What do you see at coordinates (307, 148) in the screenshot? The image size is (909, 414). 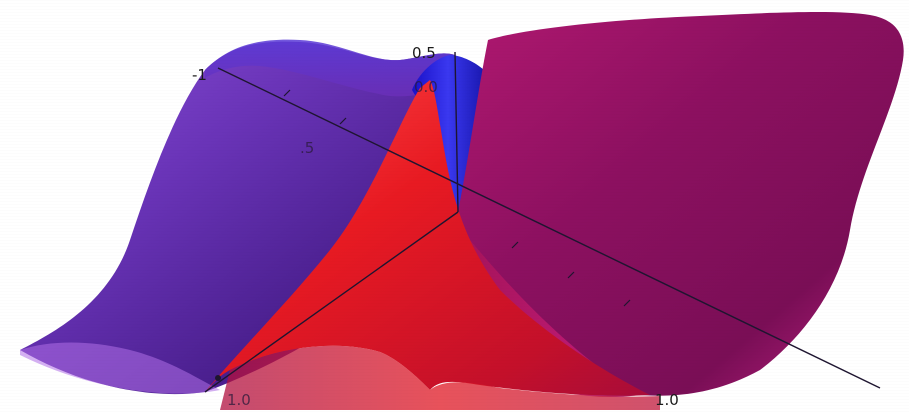 I see `x-tick-label-half: .5` at bounding box center [307, 148].